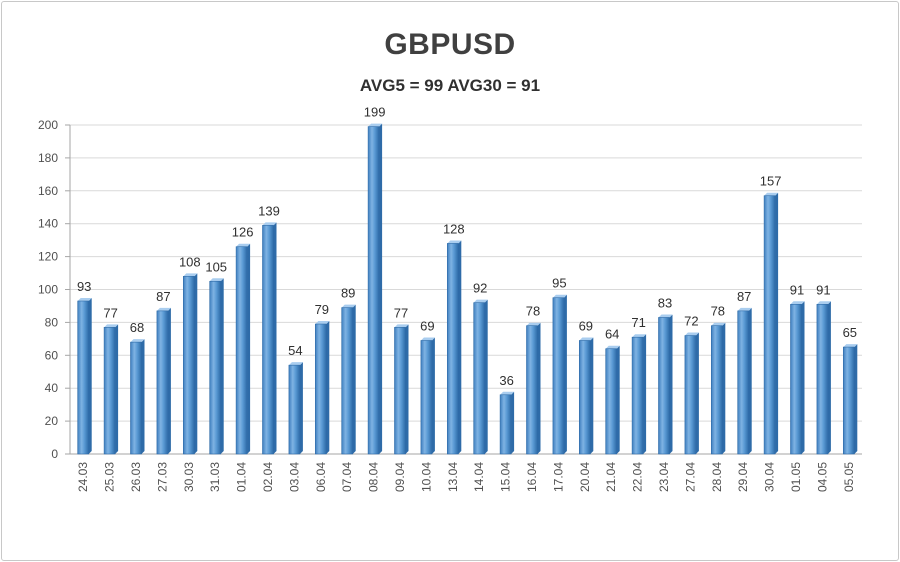  I want to click on value-label: 68, so click(137, 327).